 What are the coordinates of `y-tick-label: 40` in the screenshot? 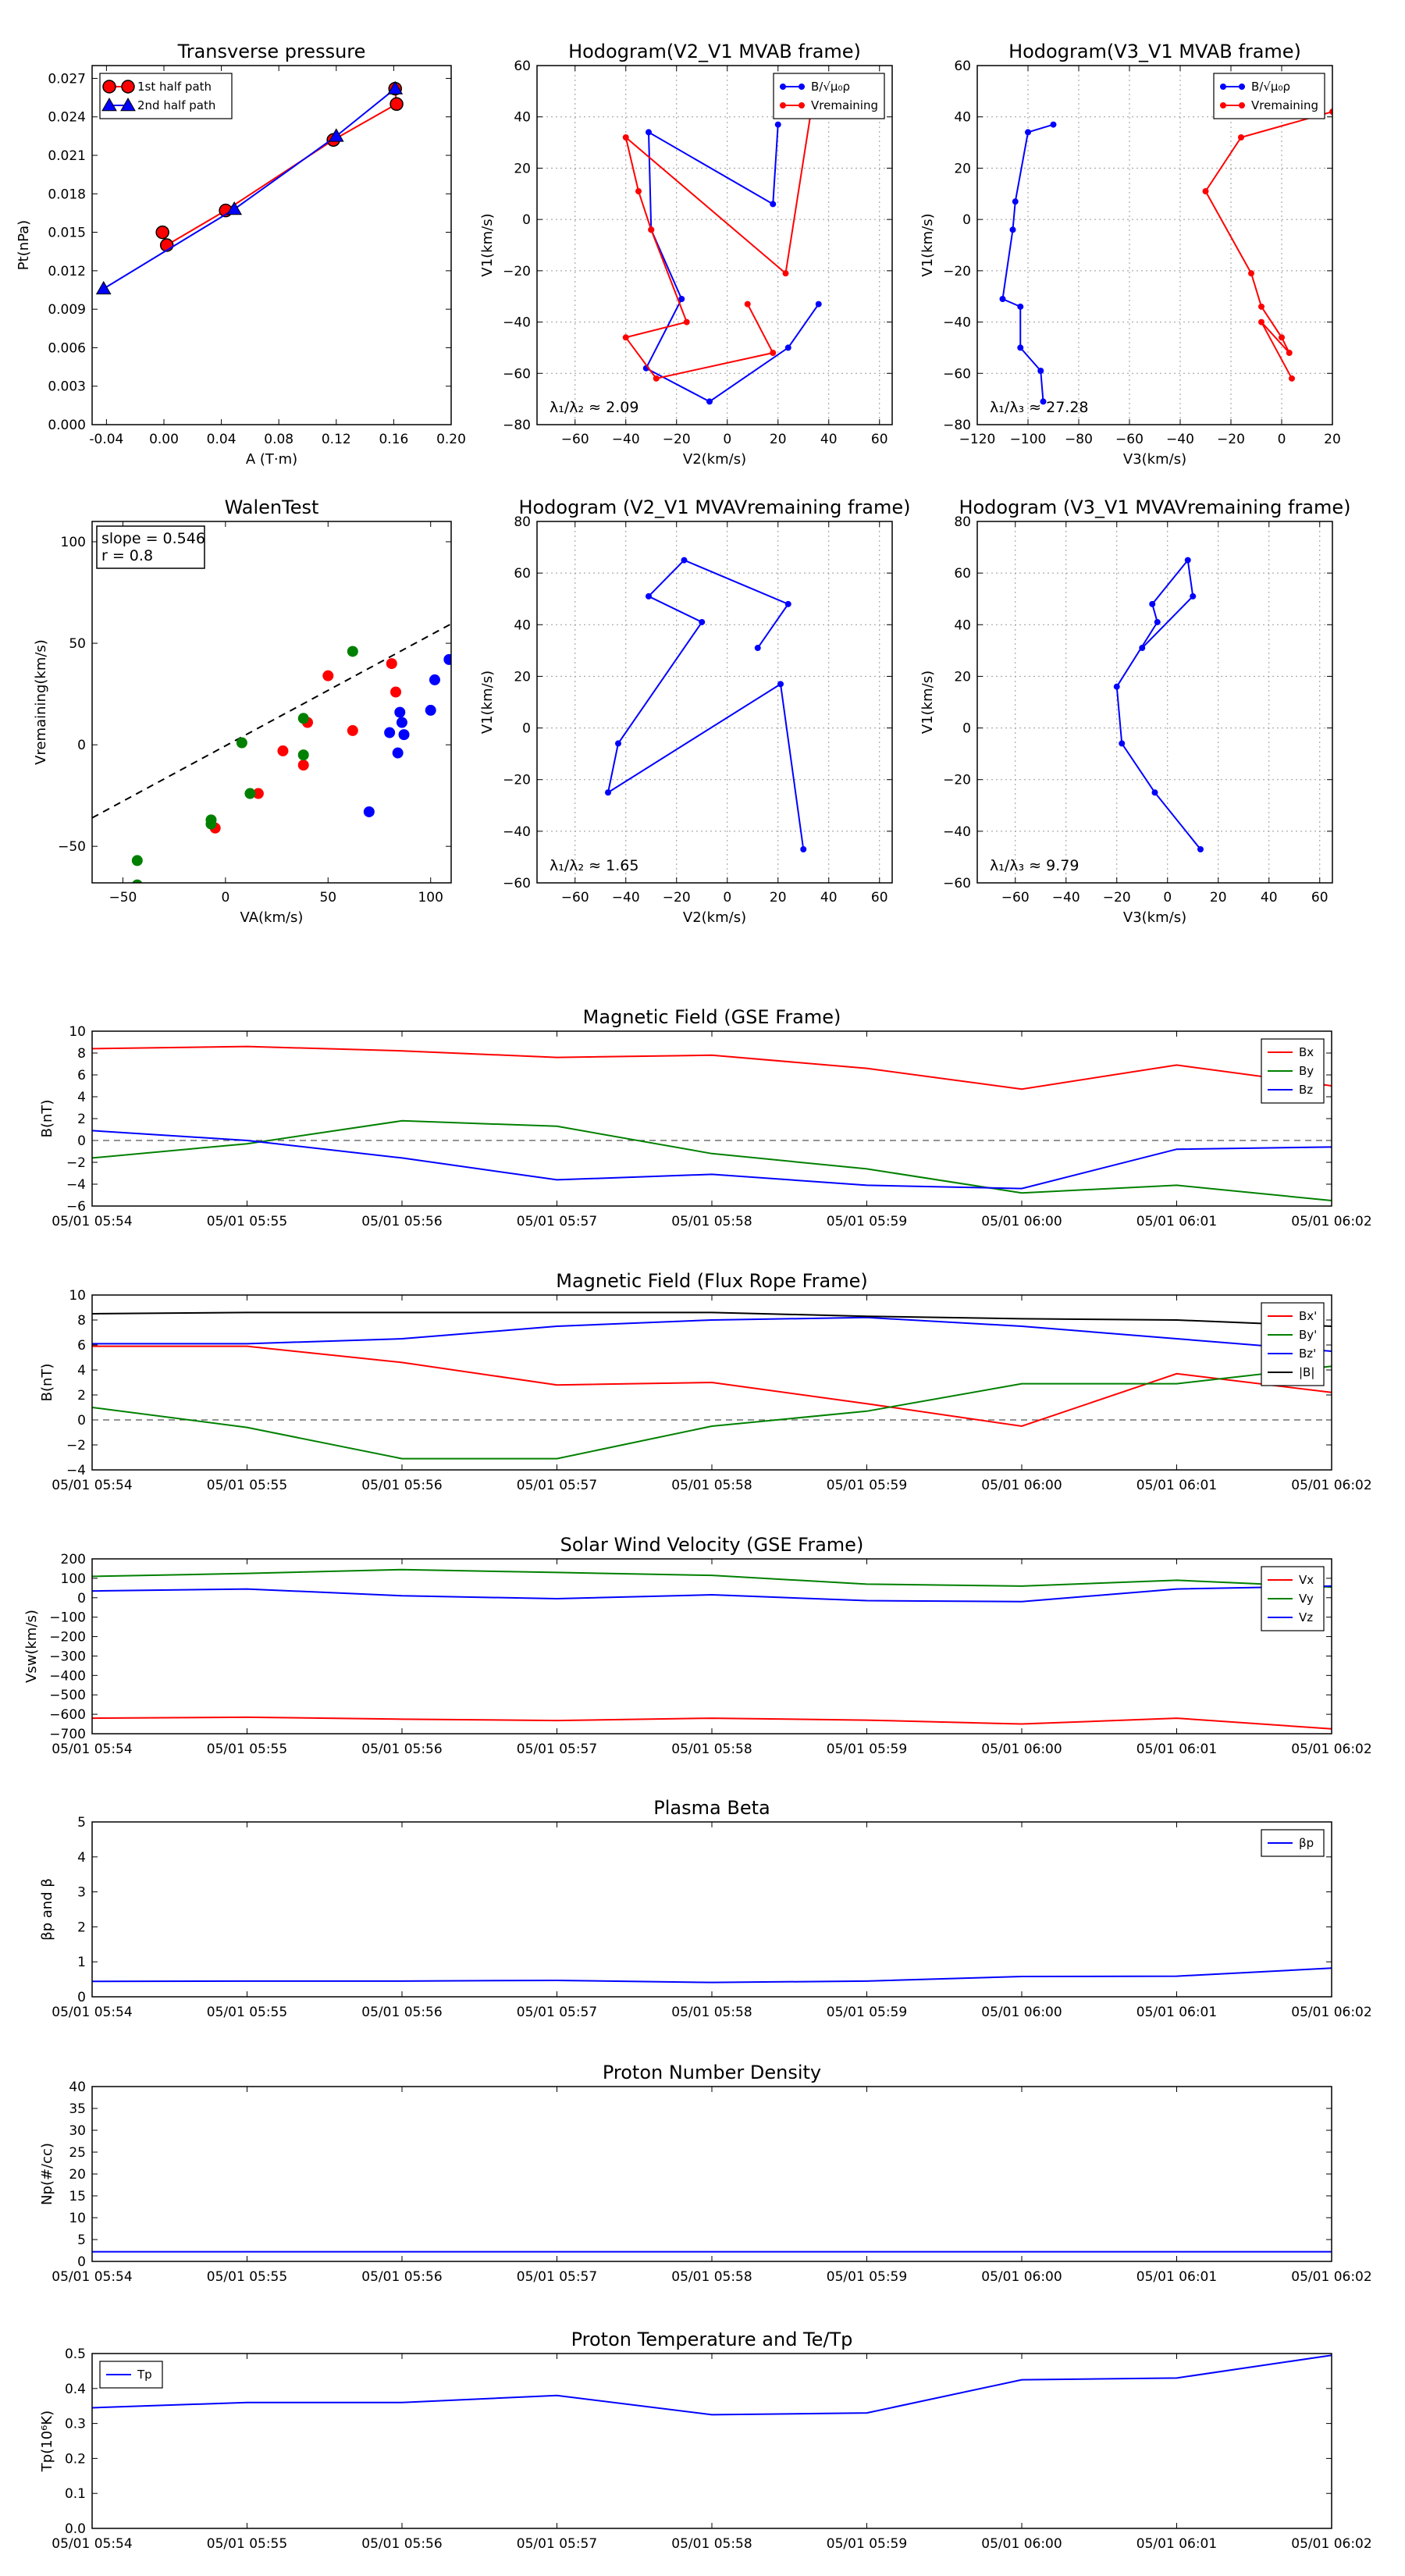 It's located at (962, 625).